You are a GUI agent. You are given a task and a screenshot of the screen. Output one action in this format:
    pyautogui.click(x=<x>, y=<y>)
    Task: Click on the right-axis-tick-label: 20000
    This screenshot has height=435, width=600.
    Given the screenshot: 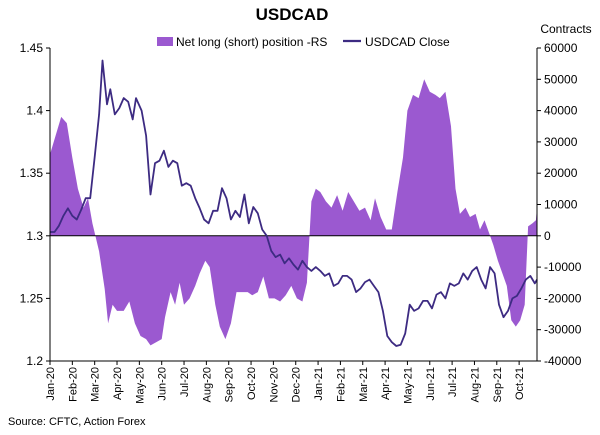 What is the action you would take?
    pyautogui.click(x=561, y=173)
    